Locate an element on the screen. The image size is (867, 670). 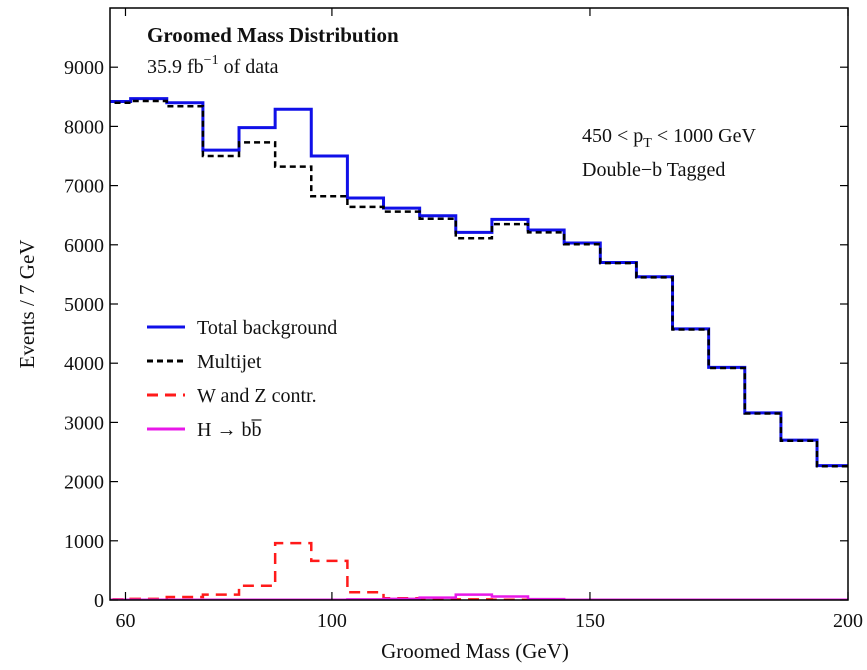
y-tick-label: 3000 is located at coordinates (84, 423).